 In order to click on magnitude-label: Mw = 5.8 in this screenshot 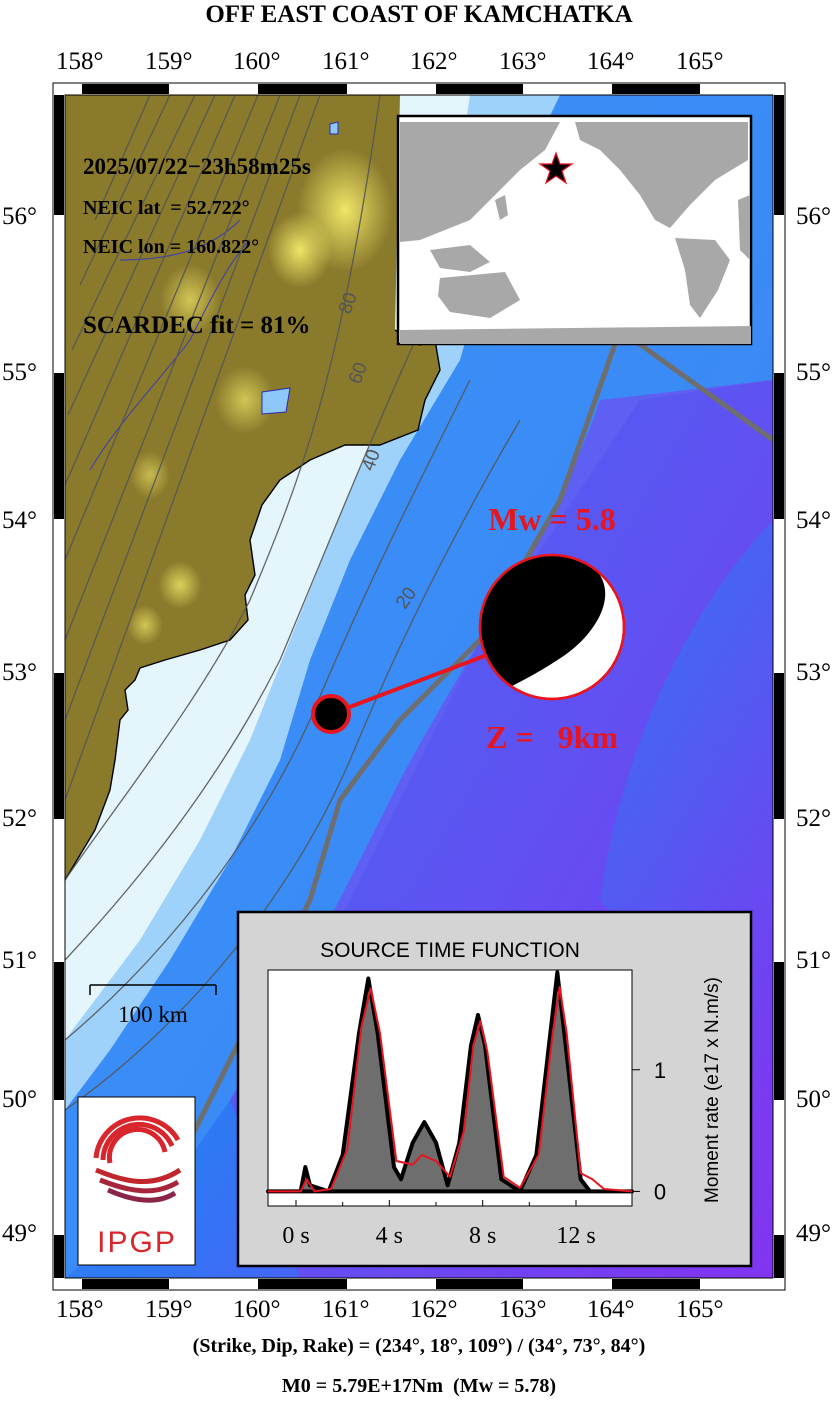, I will do `click(552, 519)`.